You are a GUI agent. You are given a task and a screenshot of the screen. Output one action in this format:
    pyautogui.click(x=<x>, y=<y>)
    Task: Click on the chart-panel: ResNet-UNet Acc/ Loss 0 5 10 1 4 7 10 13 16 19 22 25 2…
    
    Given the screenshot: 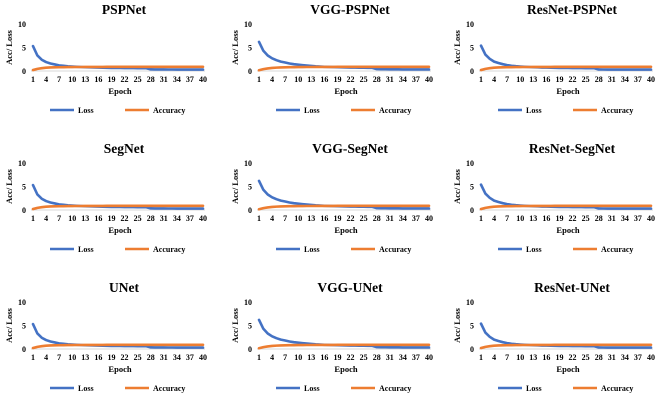 What is the action you would take?
    pyautogui.click(x=553, y=336)
    